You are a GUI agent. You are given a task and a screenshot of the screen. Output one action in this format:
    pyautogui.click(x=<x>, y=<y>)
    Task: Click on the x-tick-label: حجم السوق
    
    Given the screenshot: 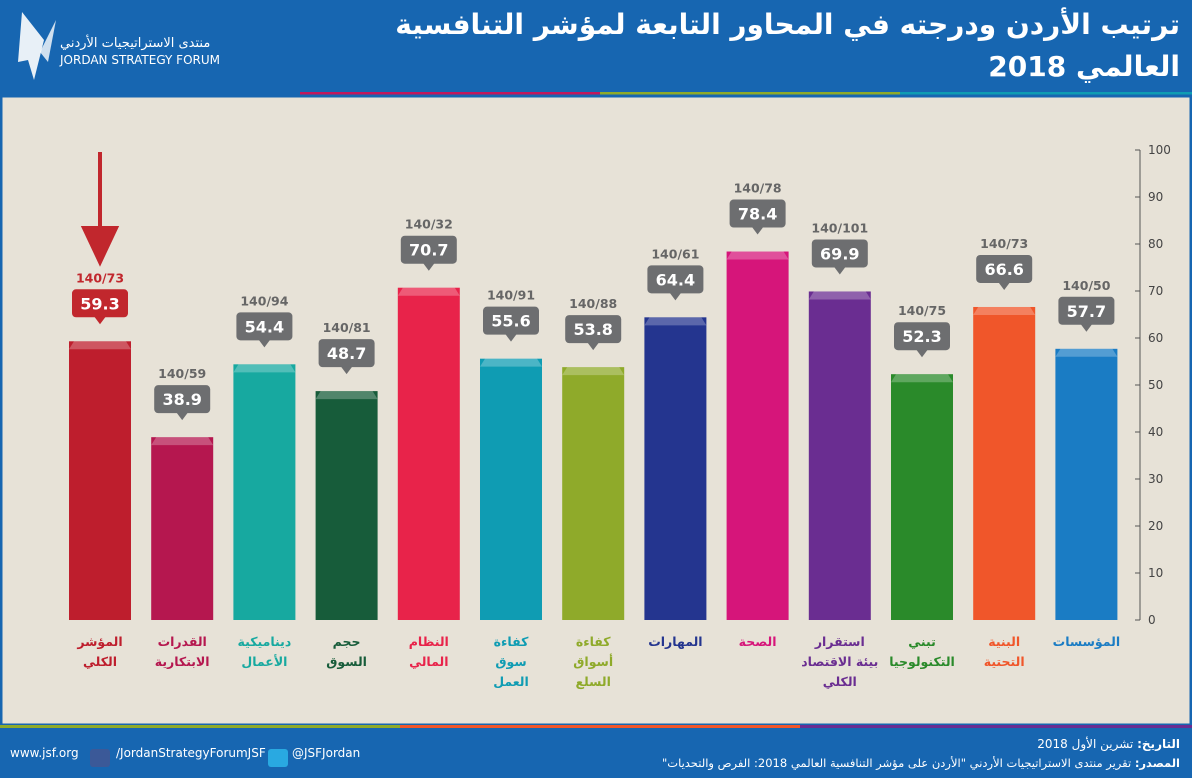 What is the action you would take?
    pyautogui.click(x=346, y=651)
    